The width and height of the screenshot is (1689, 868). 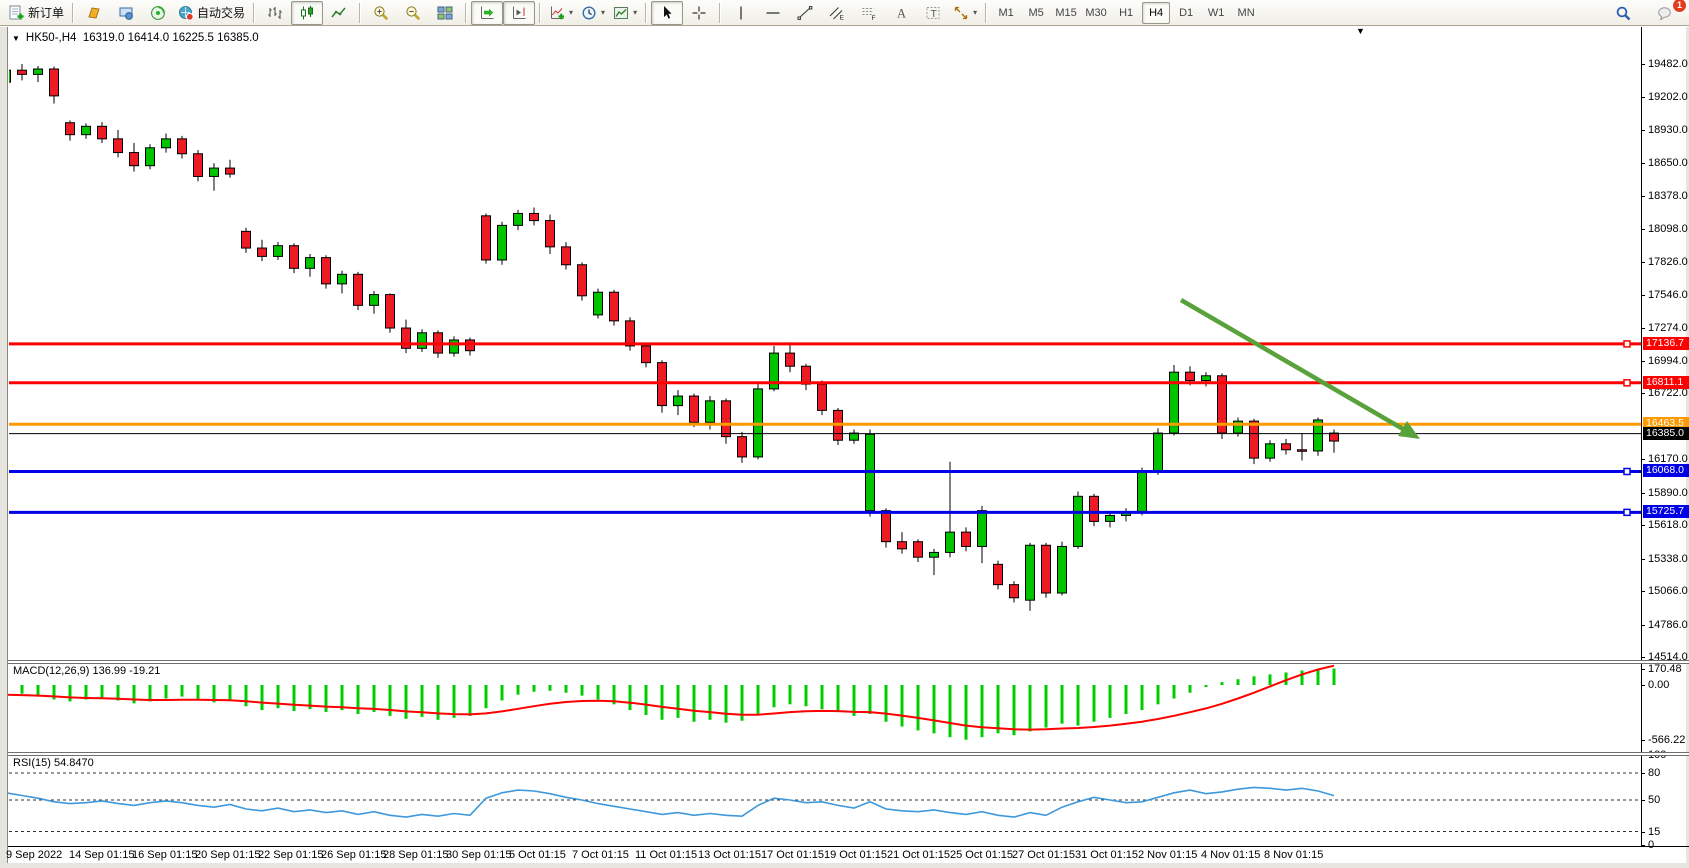 I want to click on notepad-button, so click(x=94, y=13).